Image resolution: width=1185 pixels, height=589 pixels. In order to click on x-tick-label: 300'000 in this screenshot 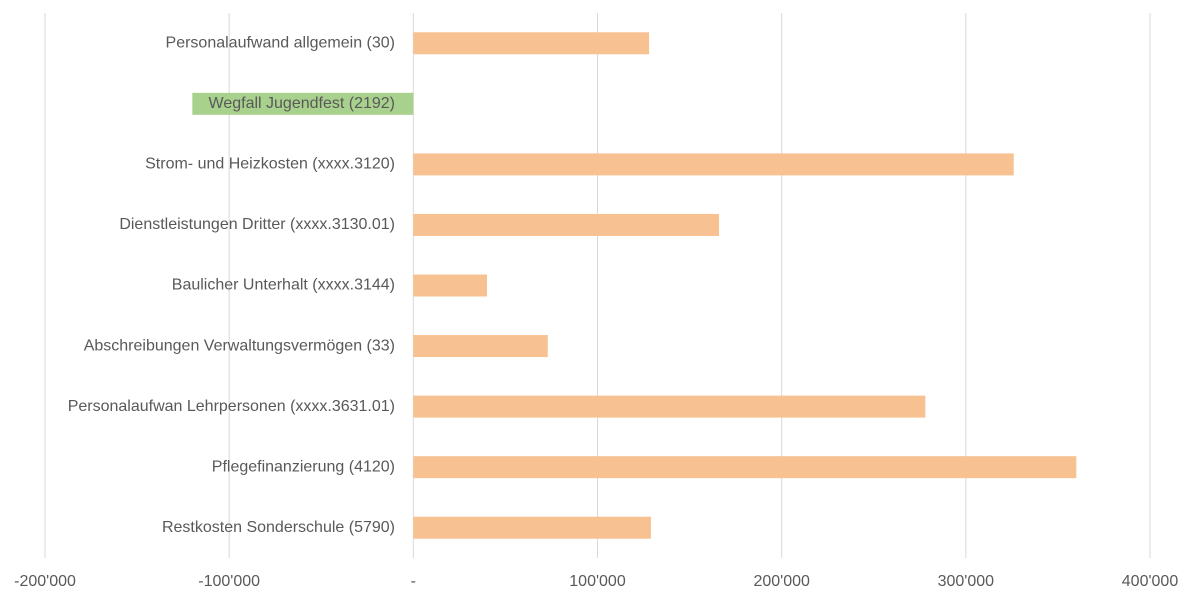, I will do `click(966, 581)`.